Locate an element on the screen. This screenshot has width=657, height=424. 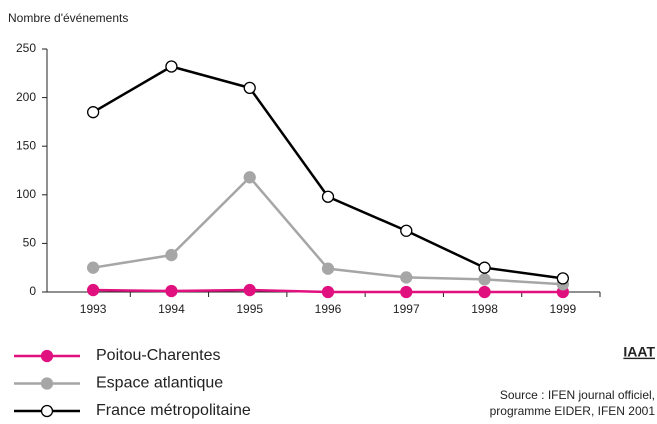
source-line: programme EIDER, IFEN 2001 is located at coordinates (573, 411).